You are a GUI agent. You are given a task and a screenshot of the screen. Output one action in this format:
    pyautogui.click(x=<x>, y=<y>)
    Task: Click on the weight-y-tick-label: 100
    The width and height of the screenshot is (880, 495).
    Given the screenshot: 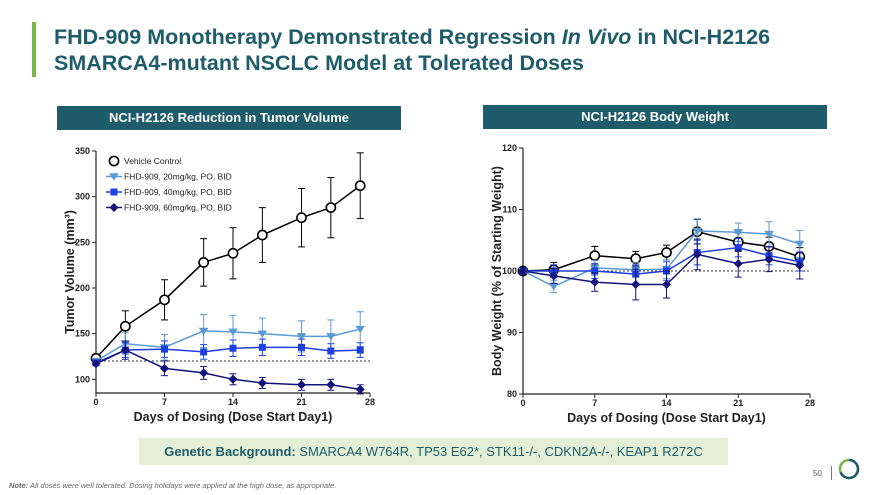 What is the action you would take?
    pyautogui.click(x=509, y=271)
    